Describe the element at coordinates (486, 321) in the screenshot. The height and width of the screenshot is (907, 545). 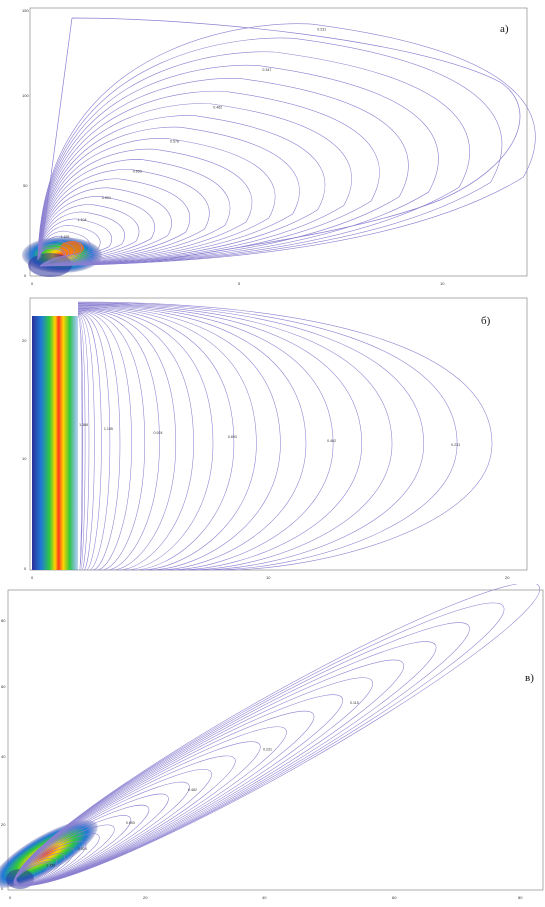
I see `panel-label: б)` at that location.